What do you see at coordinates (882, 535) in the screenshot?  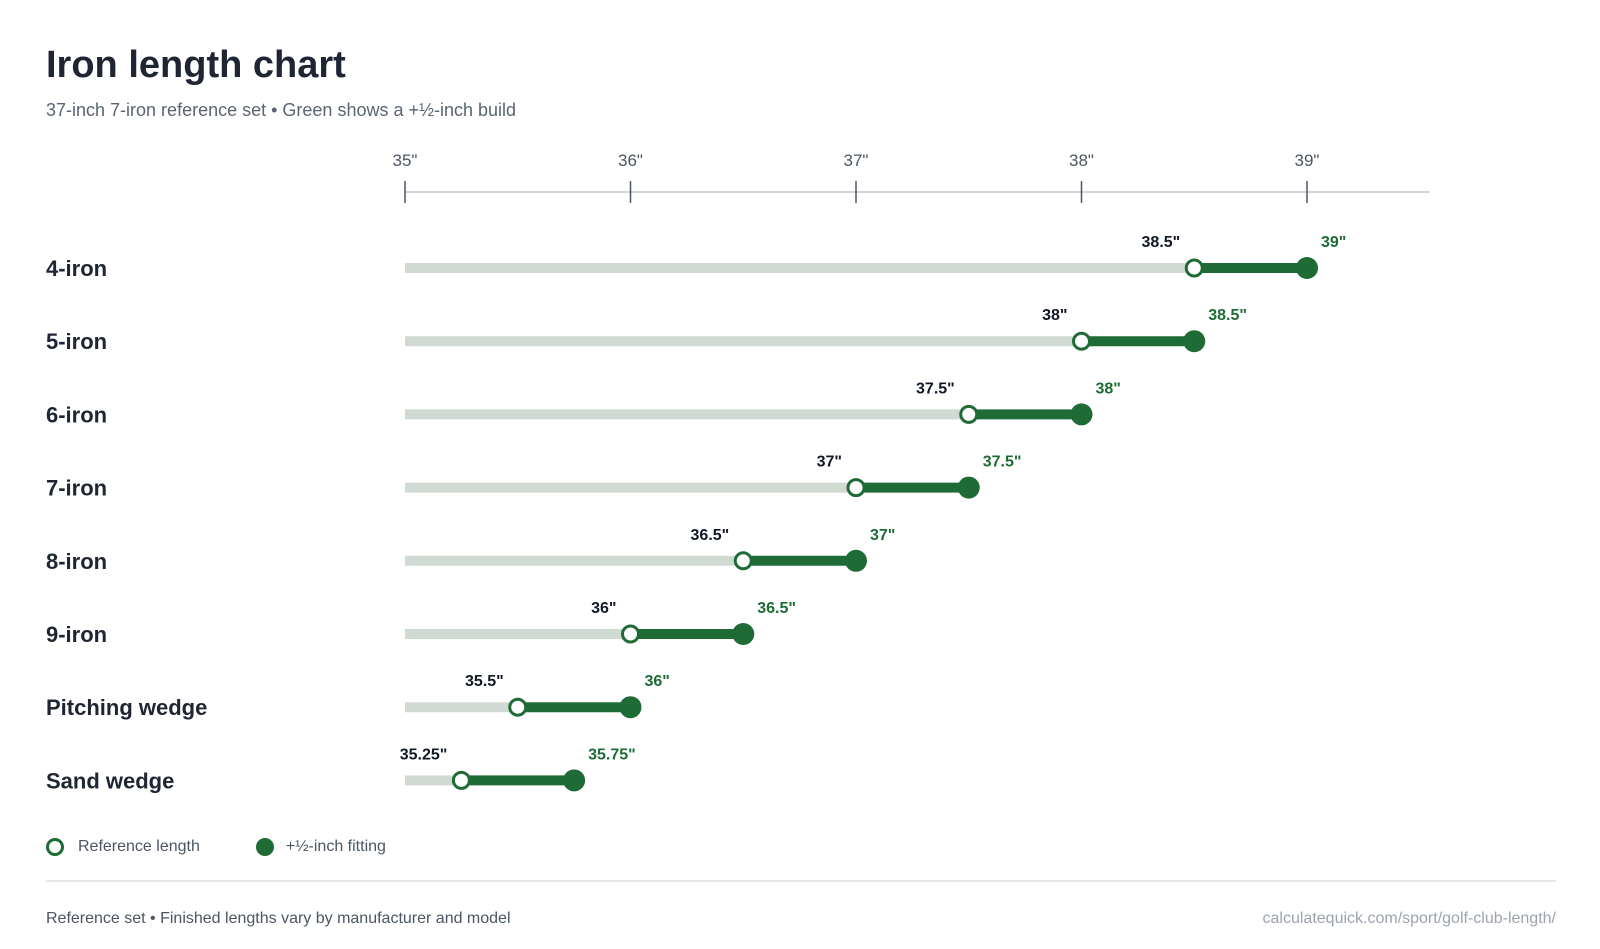 I see `fitting-value-label: 37"` at bounding box center [882, 535].